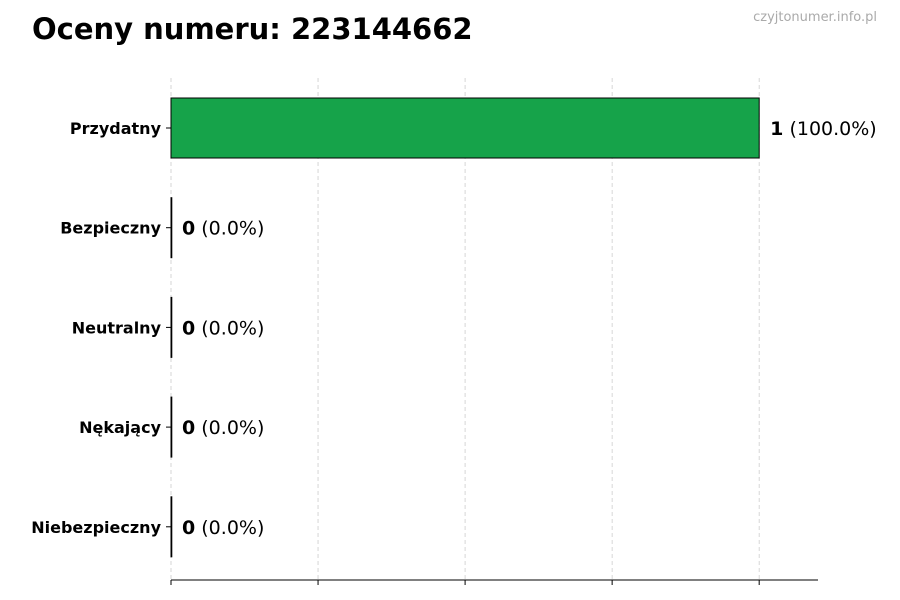  What do you see at coordinates (171, 527) in the screenshot?
I see `bar-niebezpieczny` at bounding box center [171, 527].